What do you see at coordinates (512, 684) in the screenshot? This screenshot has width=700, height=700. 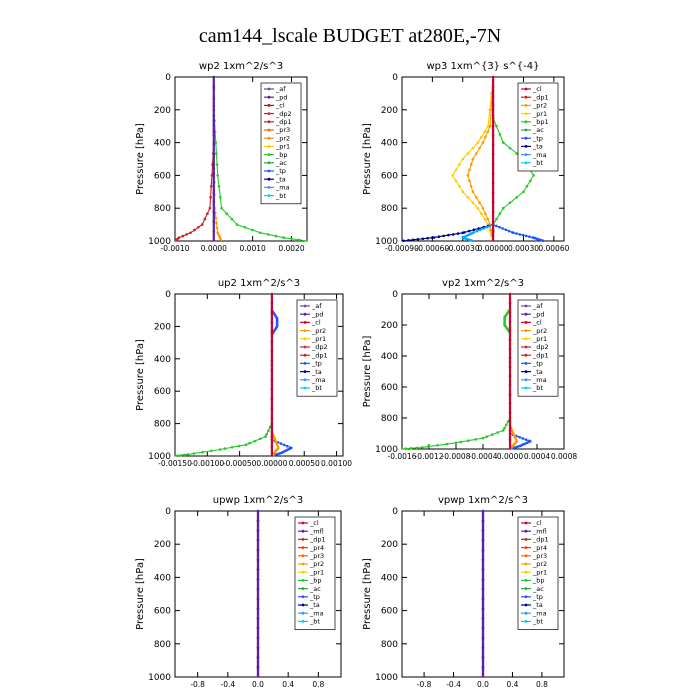 I see `x-tick-label: 0.4` at bounding box center [512, 684].